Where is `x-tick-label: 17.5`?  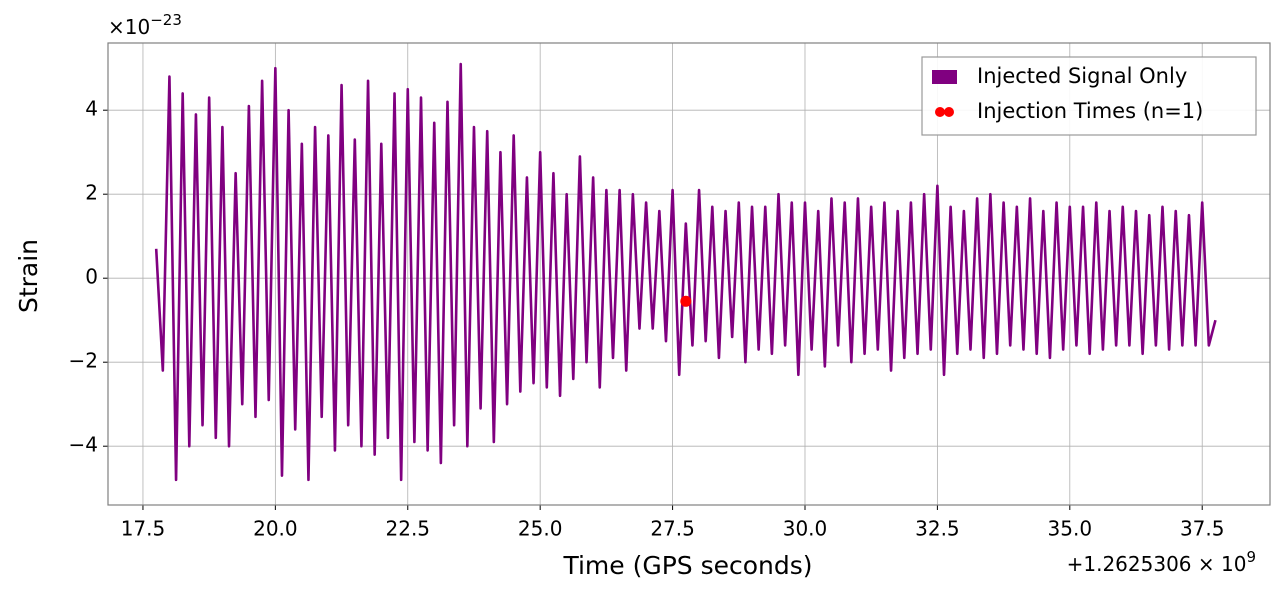
x-tick-label: 17.5 is located at coordinates (143, 529).